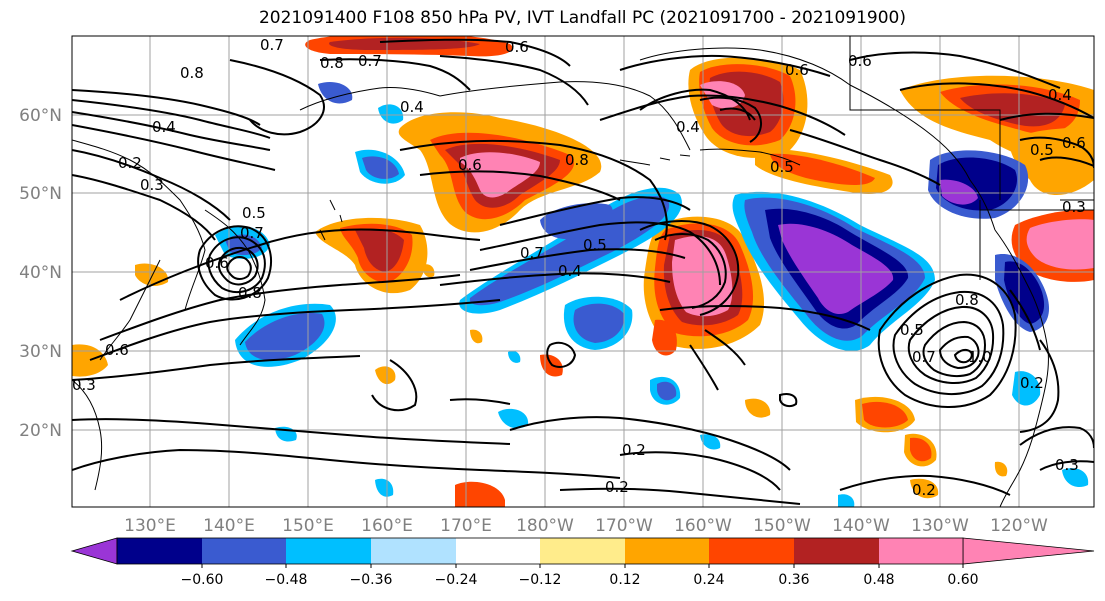 The width and height of the screenshot is (1105, 601). Describe the element at coordinates (286, 580) in the screenshot. I see `colorbar-tick-label: −0.48` at that location.